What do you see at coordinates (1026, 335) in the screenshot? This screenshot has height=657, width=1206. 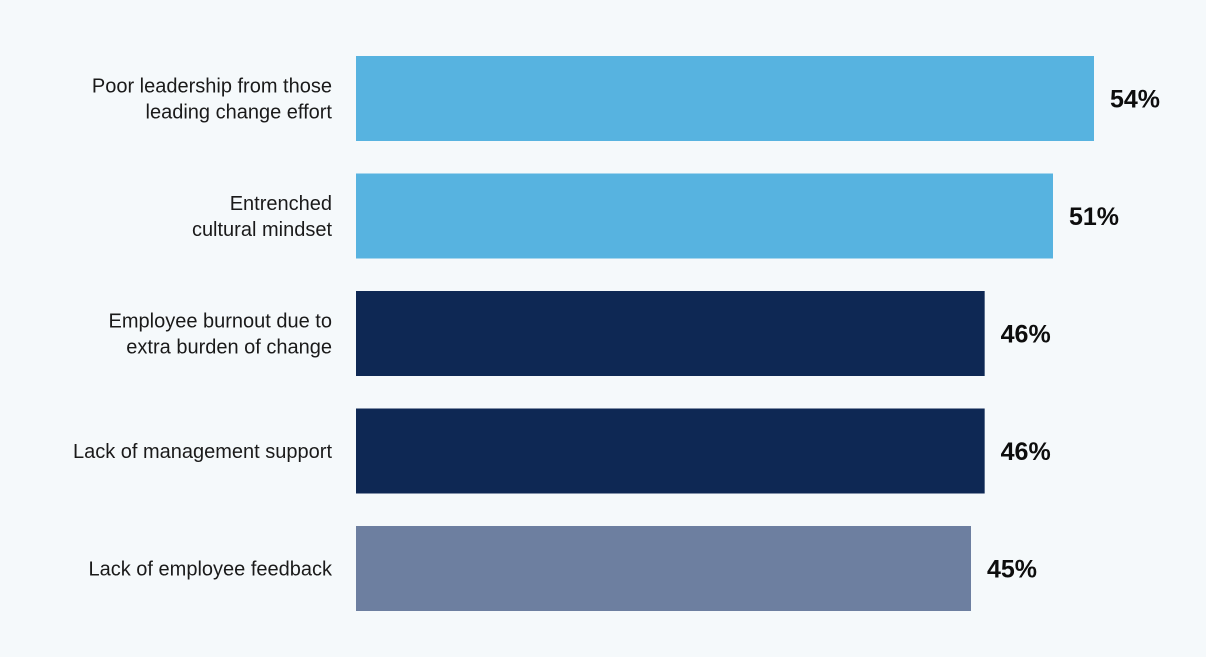 I see `value-label-2: 46%` at bounding box center [1026, 335].